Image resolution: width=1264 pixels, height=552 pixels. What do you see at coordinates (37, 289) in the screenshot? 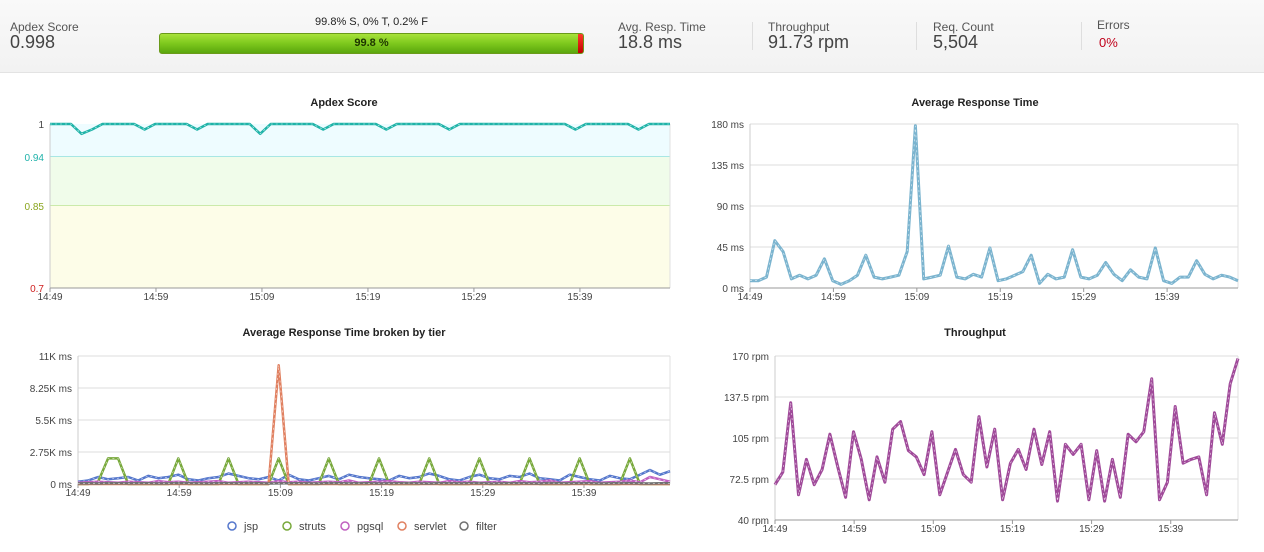
I see `y-tick-label: 0.7` at bounding box center [37, 289].